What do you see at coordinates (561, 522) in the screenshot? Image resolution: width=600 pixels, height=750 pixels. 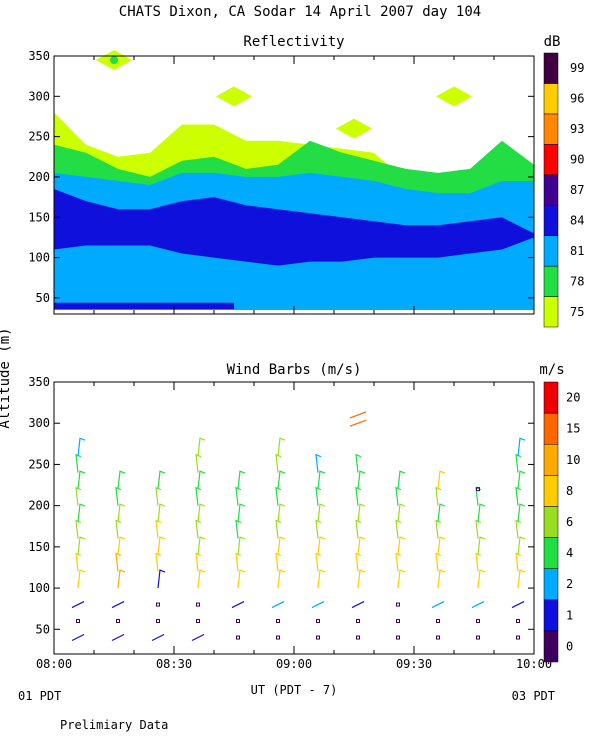 I see `wind-barbs-colorbar: 0 1 2 4 6 8 10 15 20` at bounding box center [561, 522].